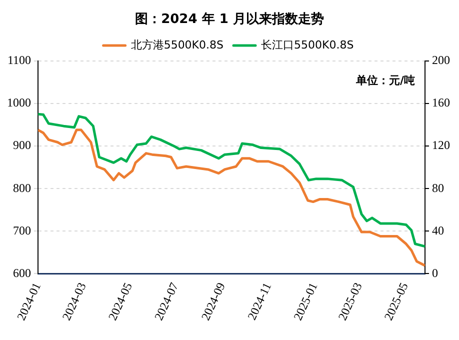 This screenshot has width=459, height=340. What do you see at coordinates (19, 60) in the screenshot?
I see `y-tick-label: 1100` at bounding box center [19, 60].